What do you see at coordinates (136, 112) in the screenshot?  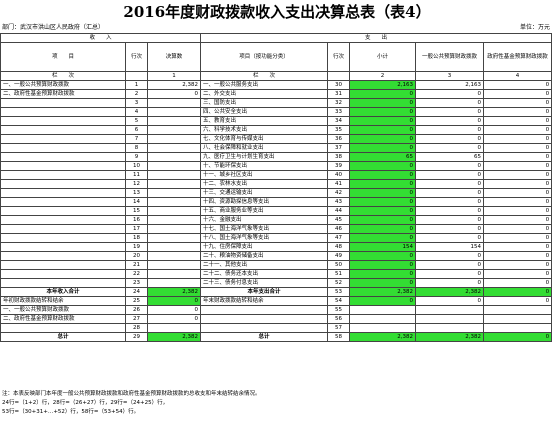 I see `income-seq: 4` at bounding box center [136, 112].